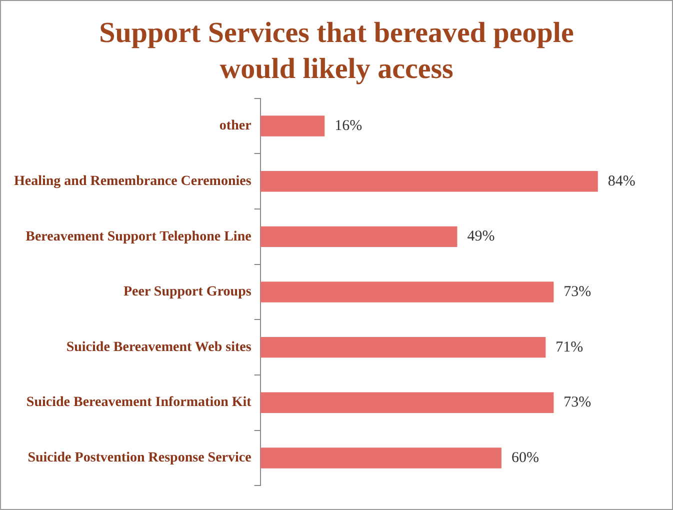 This screenshot has height=510, width=673. I want to click on data-label: 60%, so click(525, 458).